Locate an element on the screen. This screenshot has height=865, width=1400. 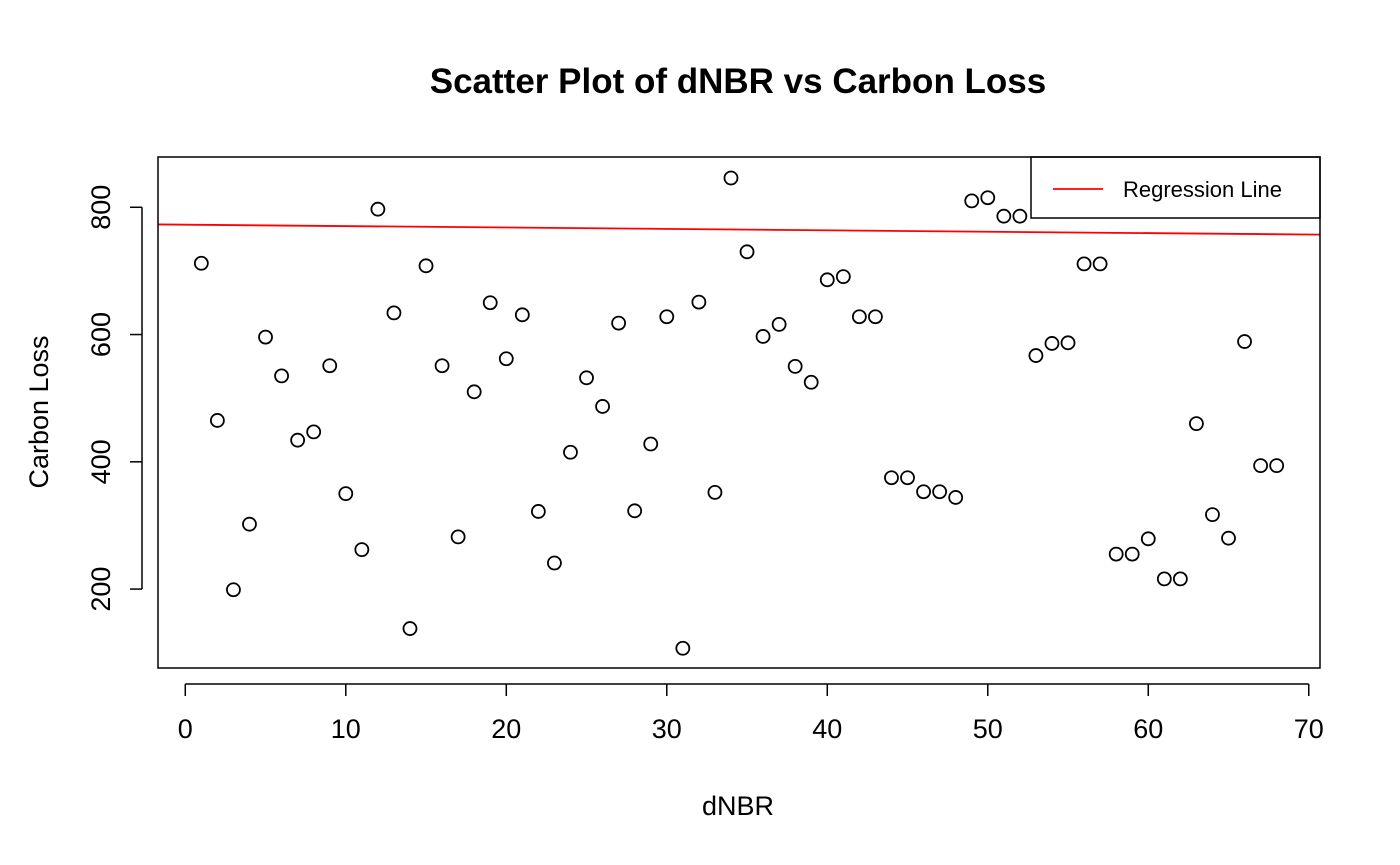
x-tick-label: 20 is located at coordinates (506, 729).